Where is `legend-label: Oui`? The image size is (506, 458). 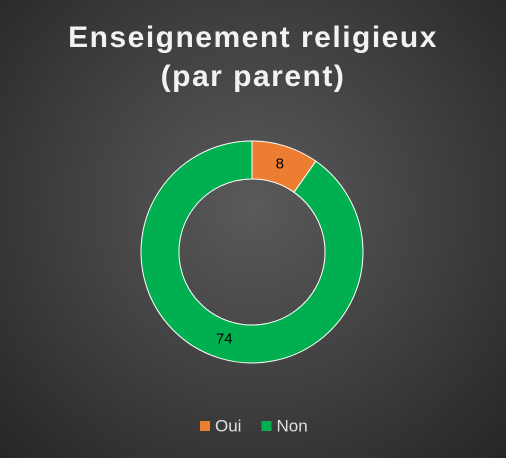 legend-label: Oui is located at coordinates (228, 425).